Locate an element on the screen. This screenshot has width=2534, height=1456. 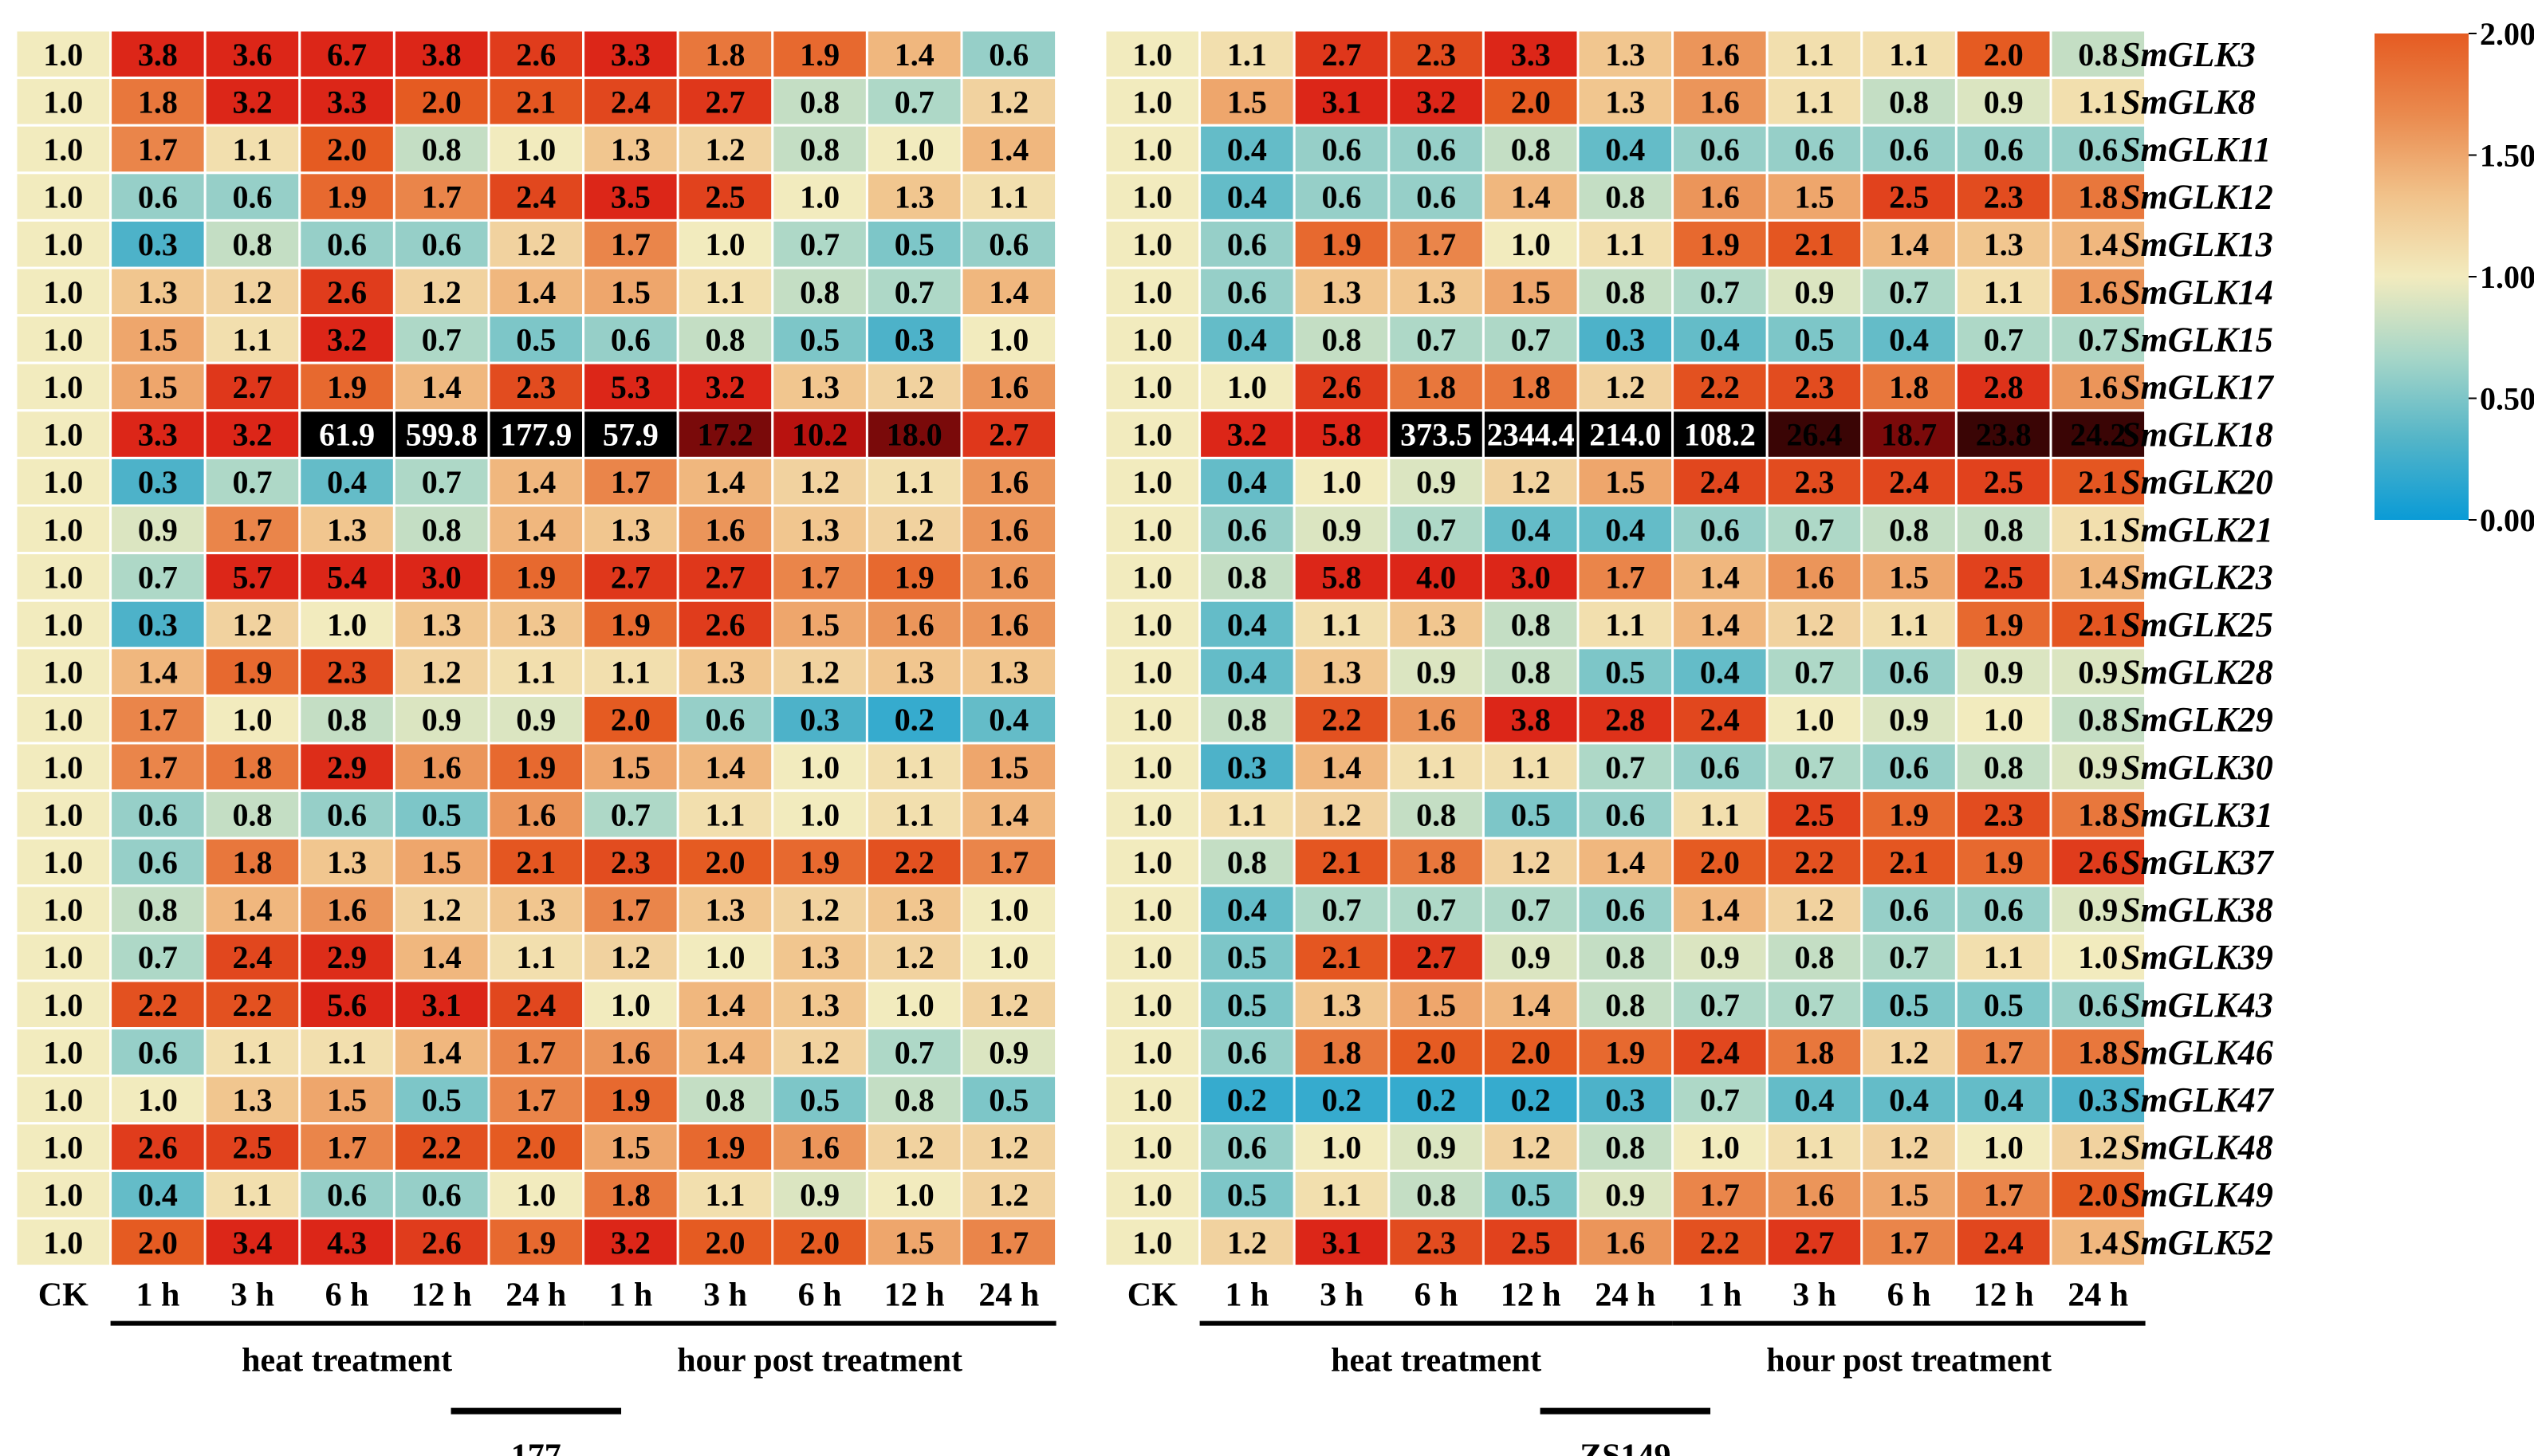
cell-value: 18.0 is located at coordinates (914, 435).